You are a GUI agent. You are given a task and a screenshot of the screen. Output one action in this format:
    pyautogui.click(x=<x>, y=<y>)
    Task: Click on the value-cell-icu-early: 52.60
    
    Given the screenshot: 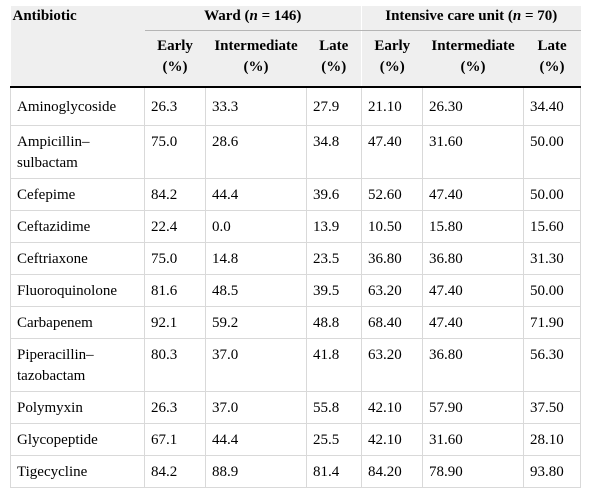 What is the action you would take?
    pyautogui.click(x=392, y=194)
    